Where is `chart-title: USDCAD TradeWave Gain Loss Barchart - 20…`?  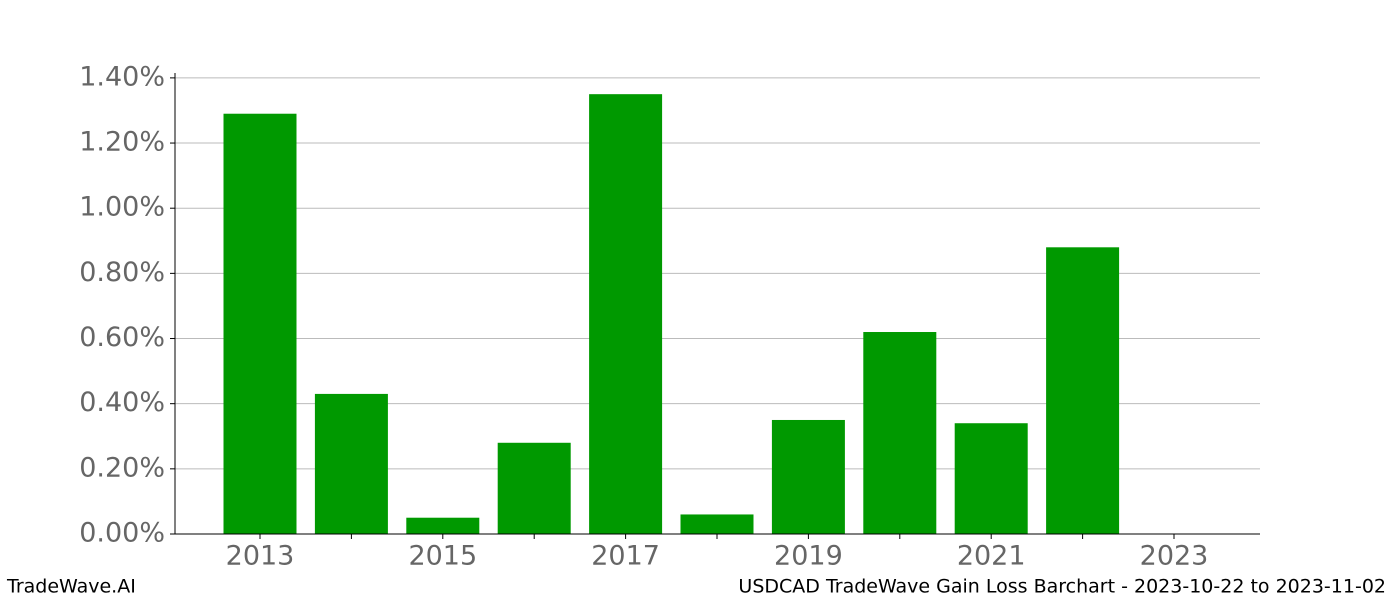
chart-title: USDCAD TradeWave Gain Loss Barchart - 20… is located at coordinates (1062, 587).